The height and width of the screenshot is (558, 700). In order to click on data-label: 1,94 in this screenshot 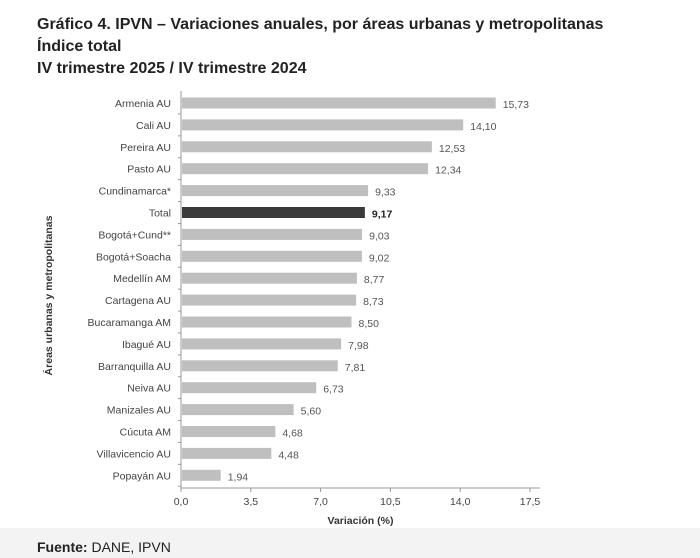, I will do `click(238, 477)`.